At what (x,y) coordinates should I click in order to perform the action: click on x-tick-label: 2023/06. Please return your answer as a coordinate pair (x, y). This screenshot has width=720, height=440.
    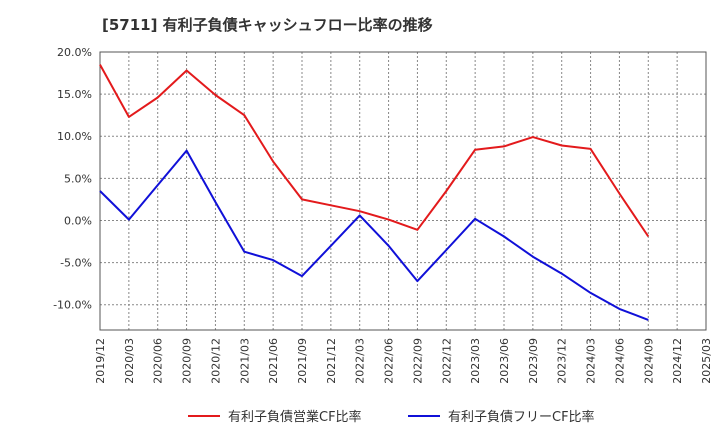
    Looking at the image, I should click on (504, 361).